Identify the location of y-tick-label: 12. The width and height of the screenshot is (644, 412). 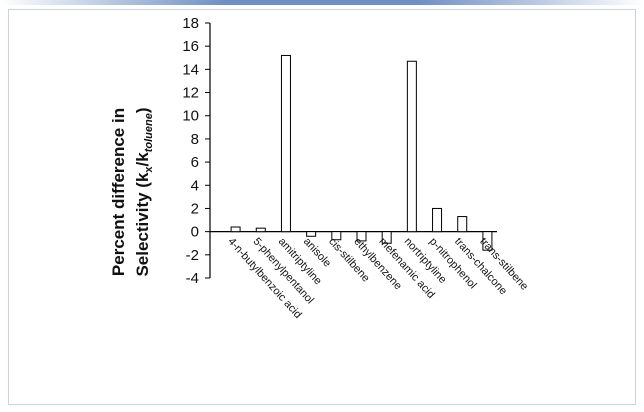
(190, 93).